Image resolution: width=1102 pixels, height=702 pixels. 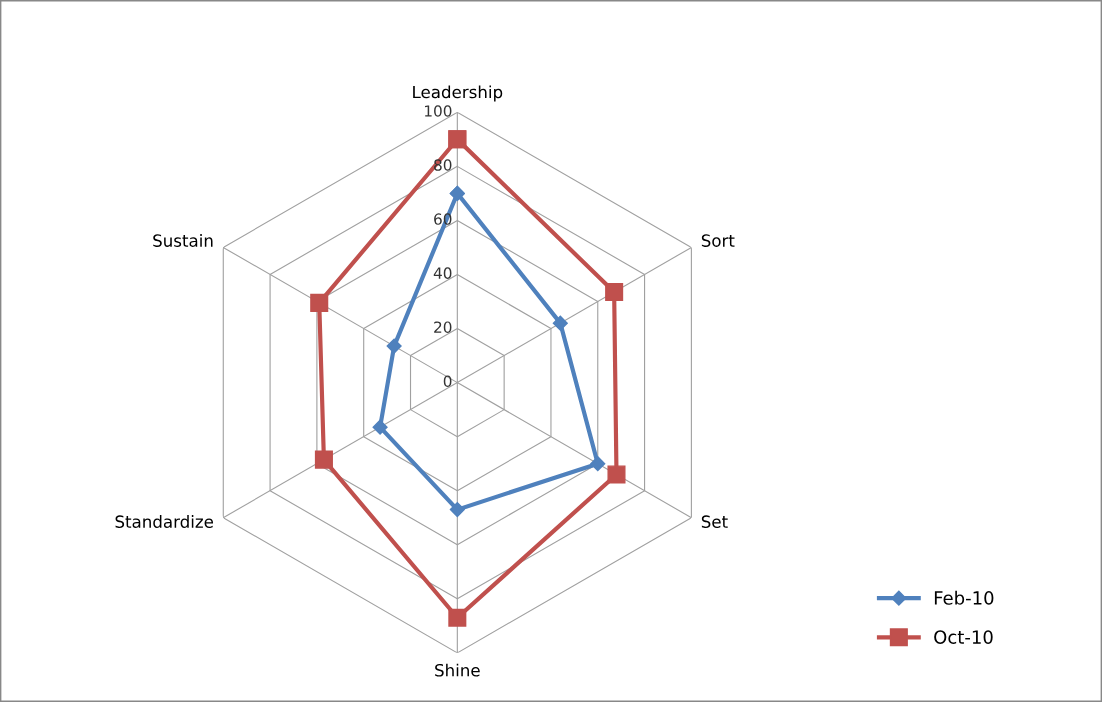 I want to click on legend-label: Feb-10, so click(x=964, y=597).